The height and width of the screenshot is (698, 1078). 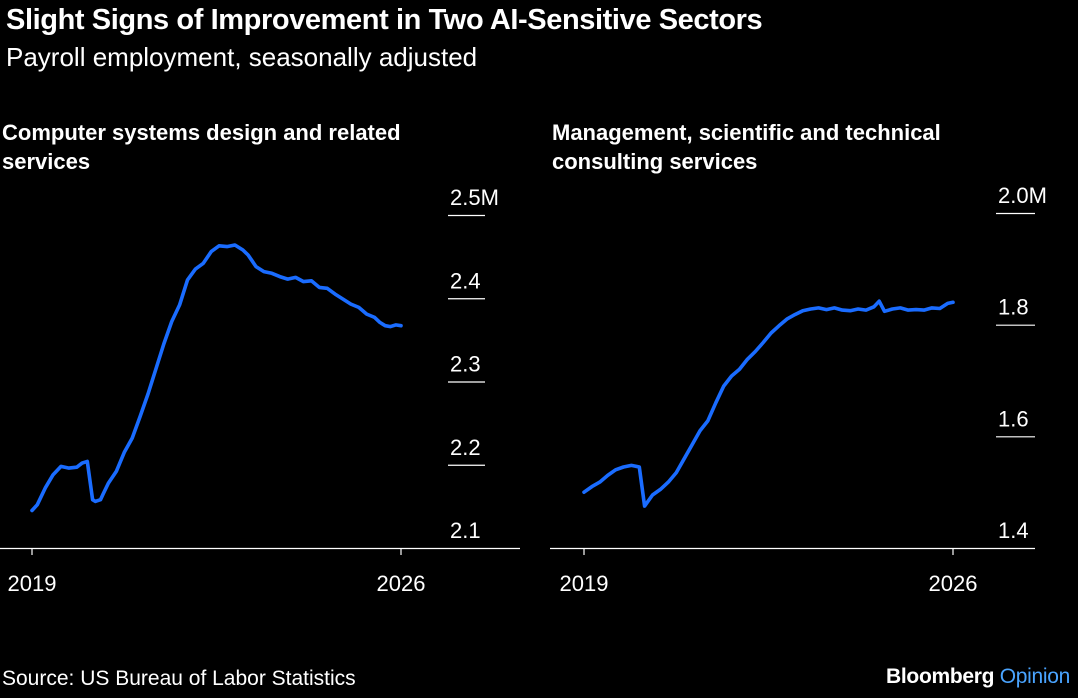 I want to click on left-y-tick-label: 2.3, so click(x=465, y=364).